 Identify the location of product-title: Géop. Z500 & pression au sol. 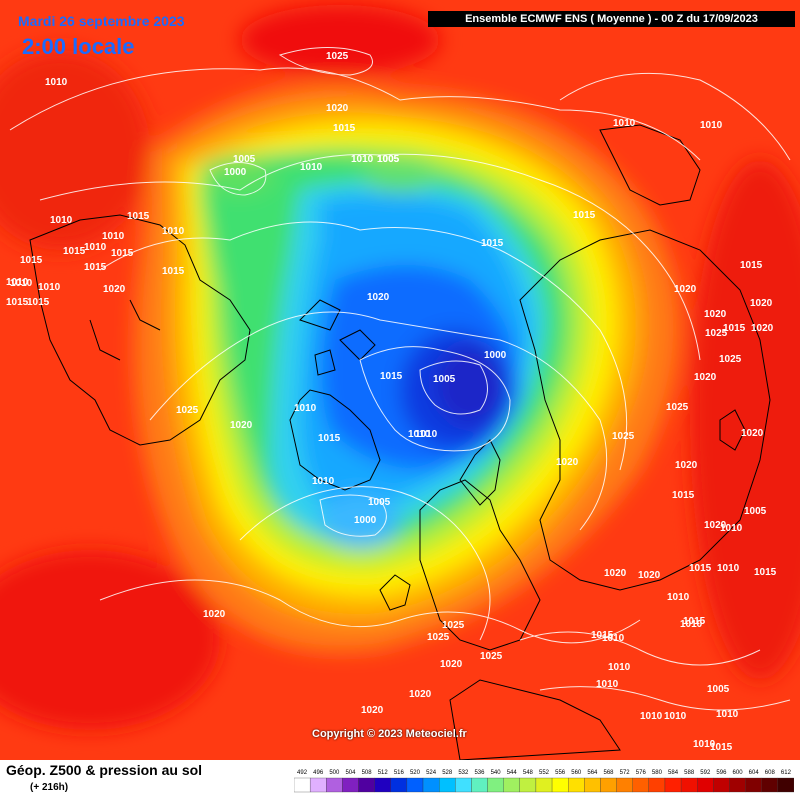
(104, 770).